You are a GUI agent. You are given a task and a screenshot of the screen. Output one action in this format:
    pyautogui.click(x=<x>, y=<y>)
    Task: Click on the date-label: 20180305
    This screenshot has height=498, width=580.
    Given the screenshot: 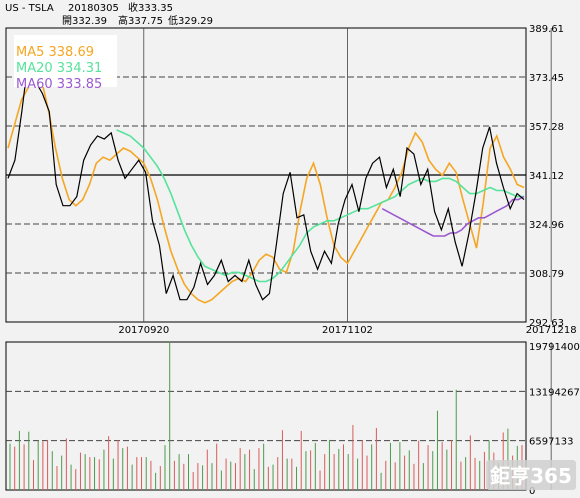 What is the action you would take?
    pyautogui.click(x=93, y=8)
    